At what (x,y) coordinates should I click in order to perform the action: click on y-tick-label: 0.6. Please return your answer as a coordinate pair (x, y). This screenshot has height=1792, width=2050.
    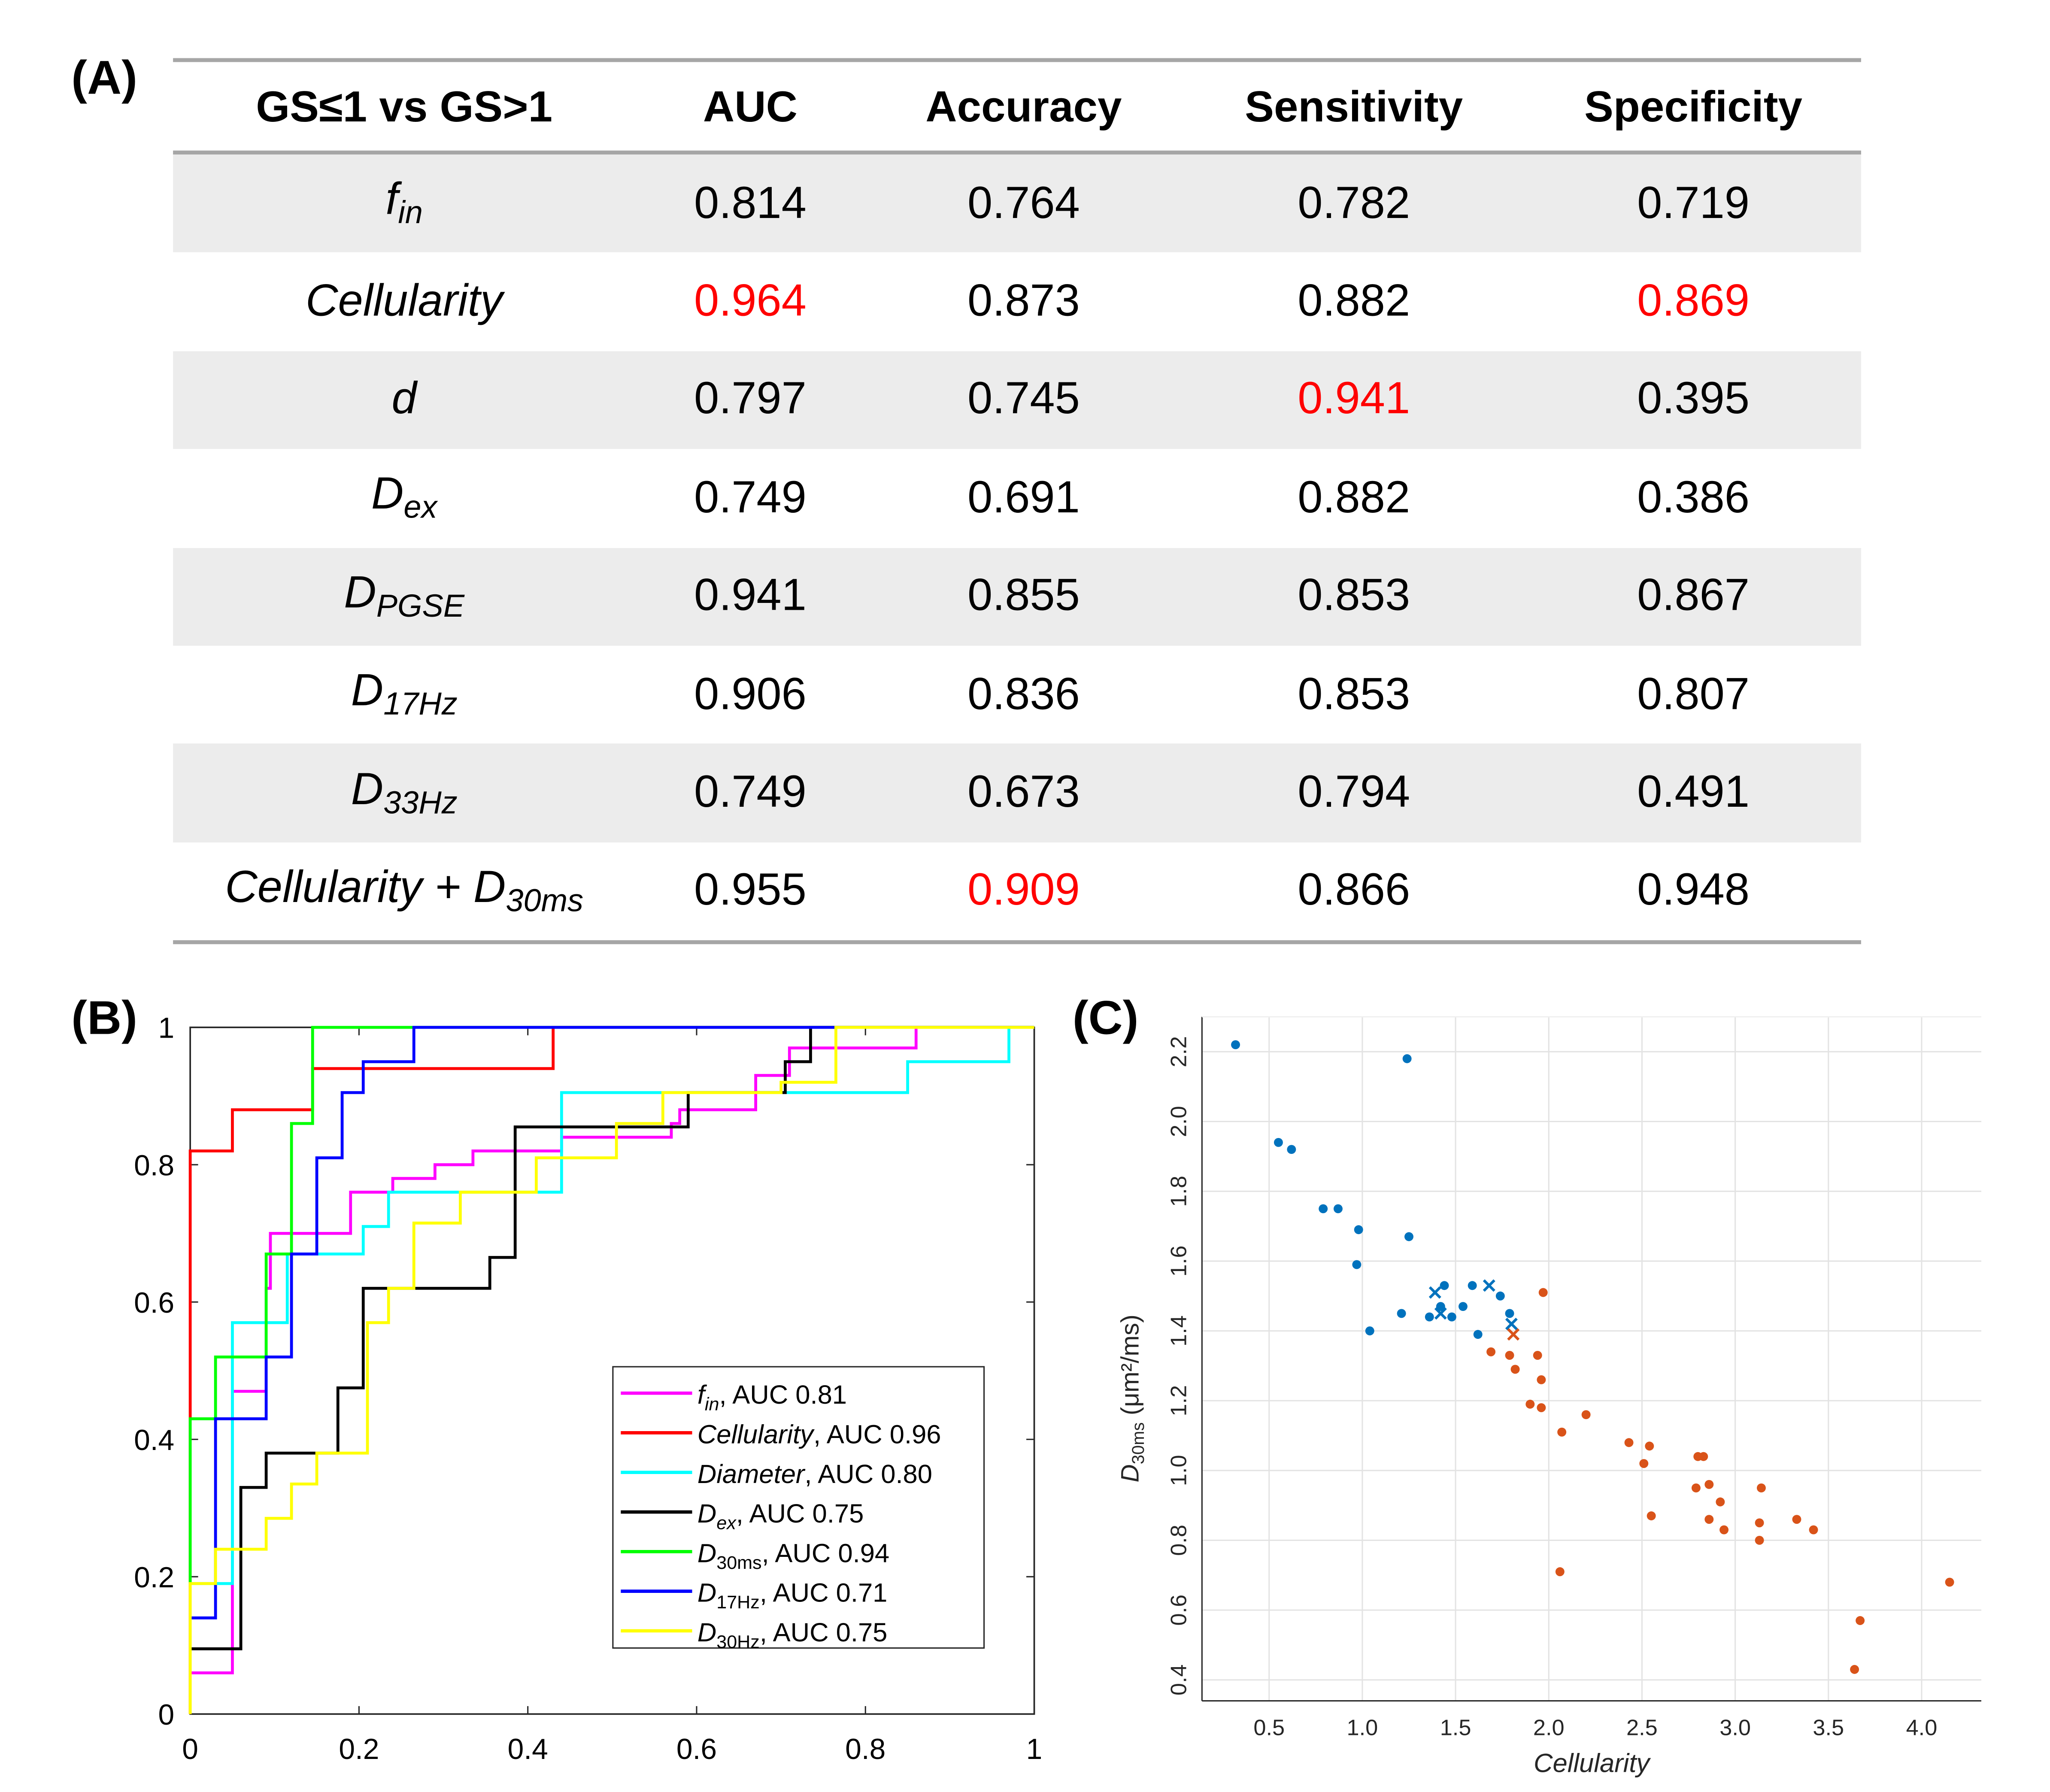
    Looking at the image, I should click on (154, 1303).